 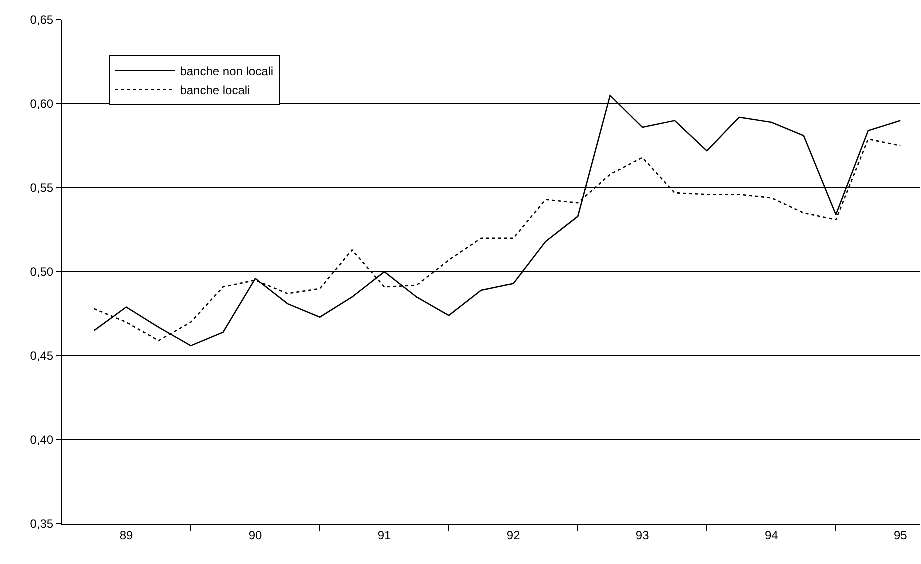 I want to click on y-tick-label: 0,45, so click(x=42, y=356).